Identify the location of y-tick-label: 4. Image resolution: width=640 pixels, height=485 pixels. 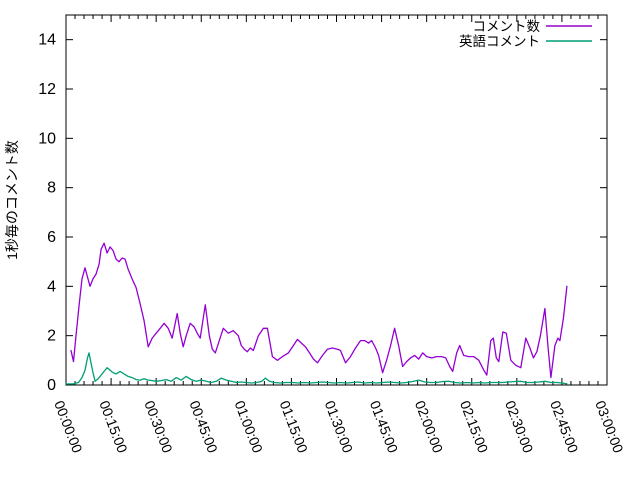
(51, 286).